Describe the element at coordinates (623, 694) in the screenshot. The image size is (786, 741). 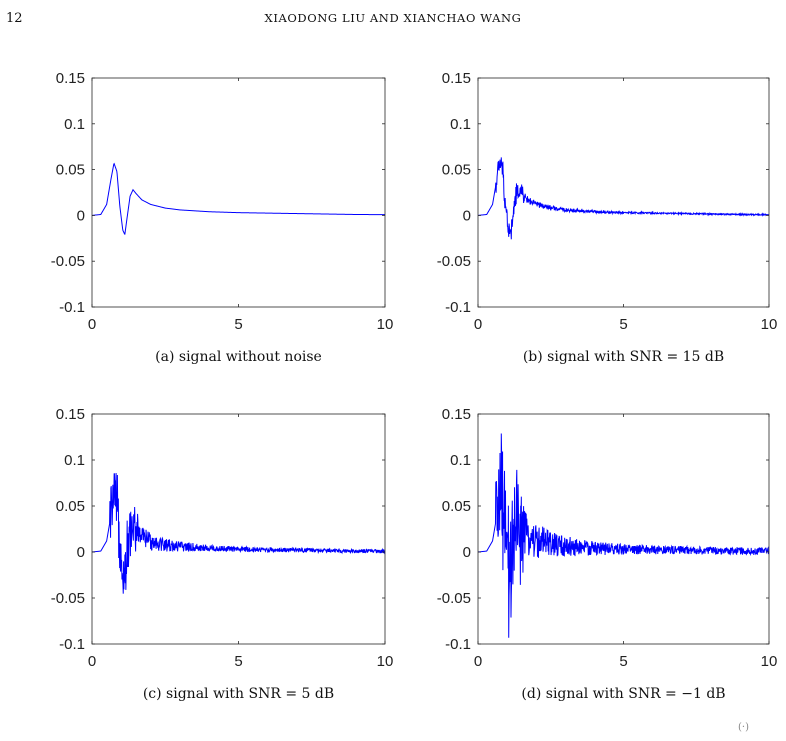
I see `panel-caption: (d) signal with SNR = −1 dB` at that location.